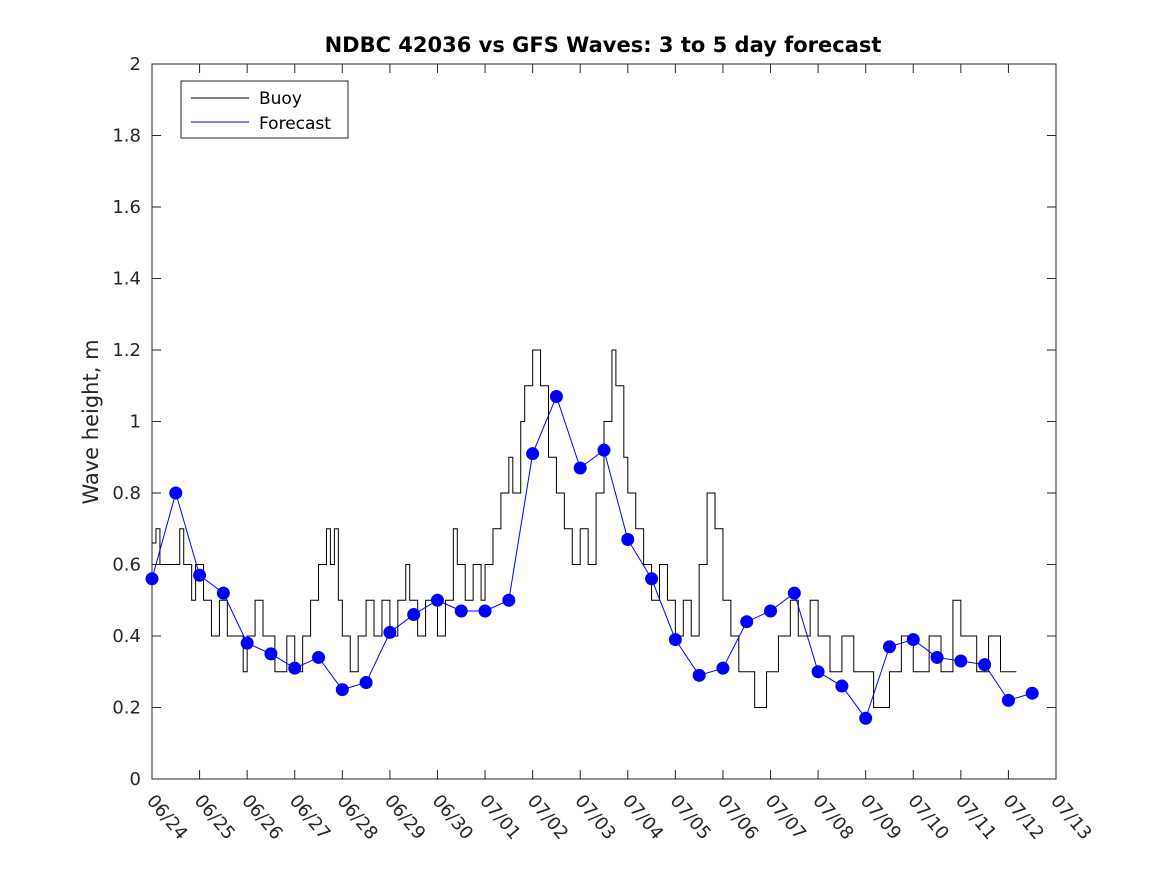  Describe the element at coordinates (126, 350) in the screenshot. I see `y-tick-label: 1.2` at that location.